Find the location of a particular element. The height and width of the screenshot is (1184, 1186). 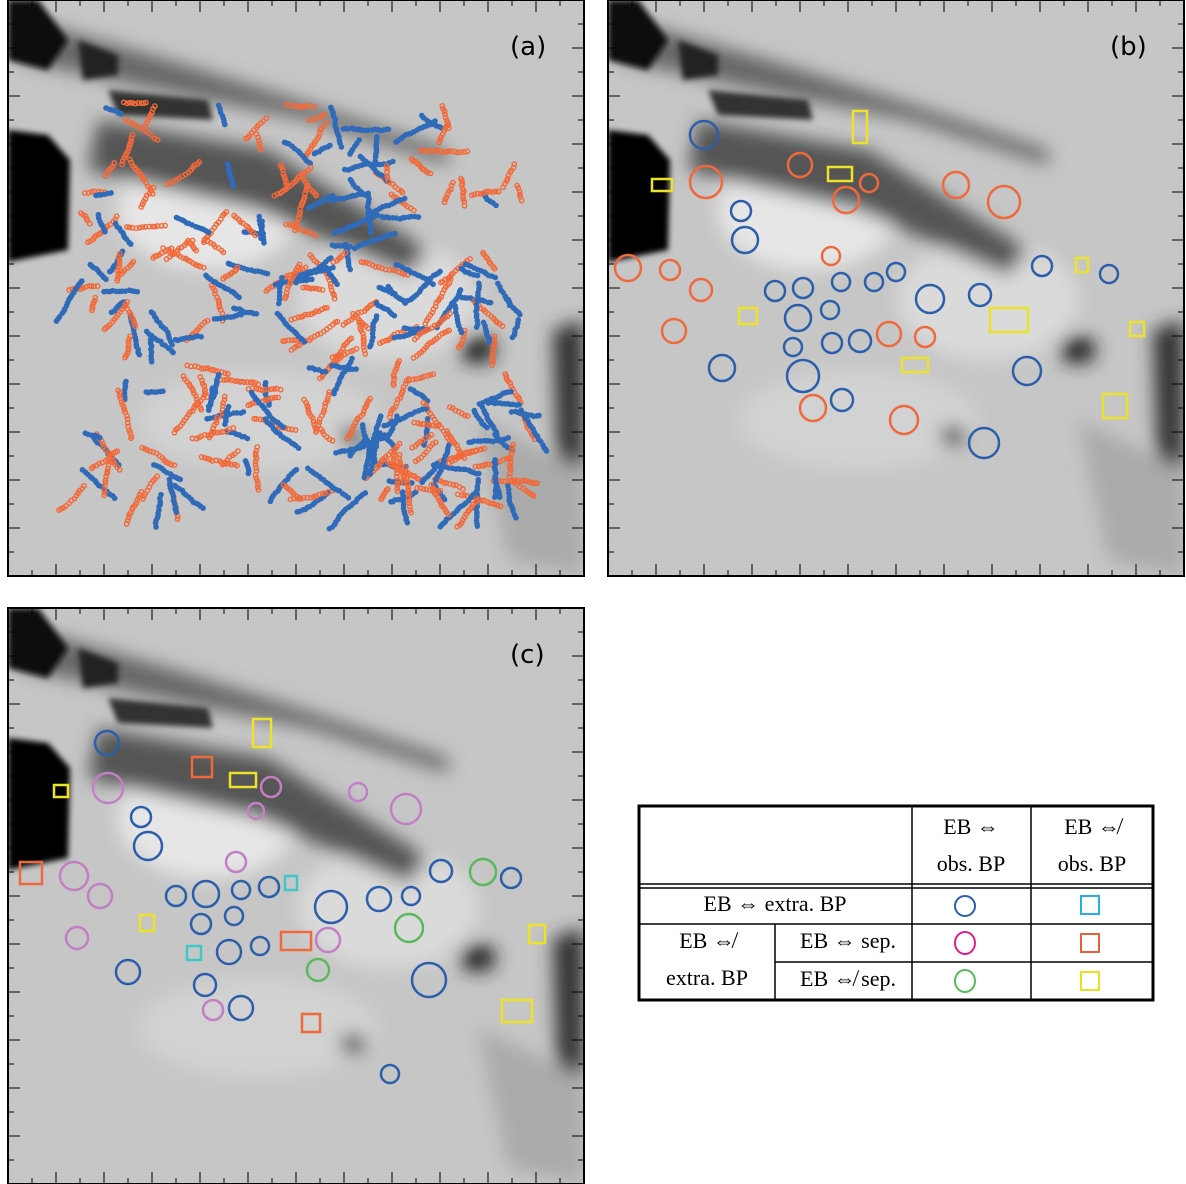

legend-table is located at coordinates (896, 903).